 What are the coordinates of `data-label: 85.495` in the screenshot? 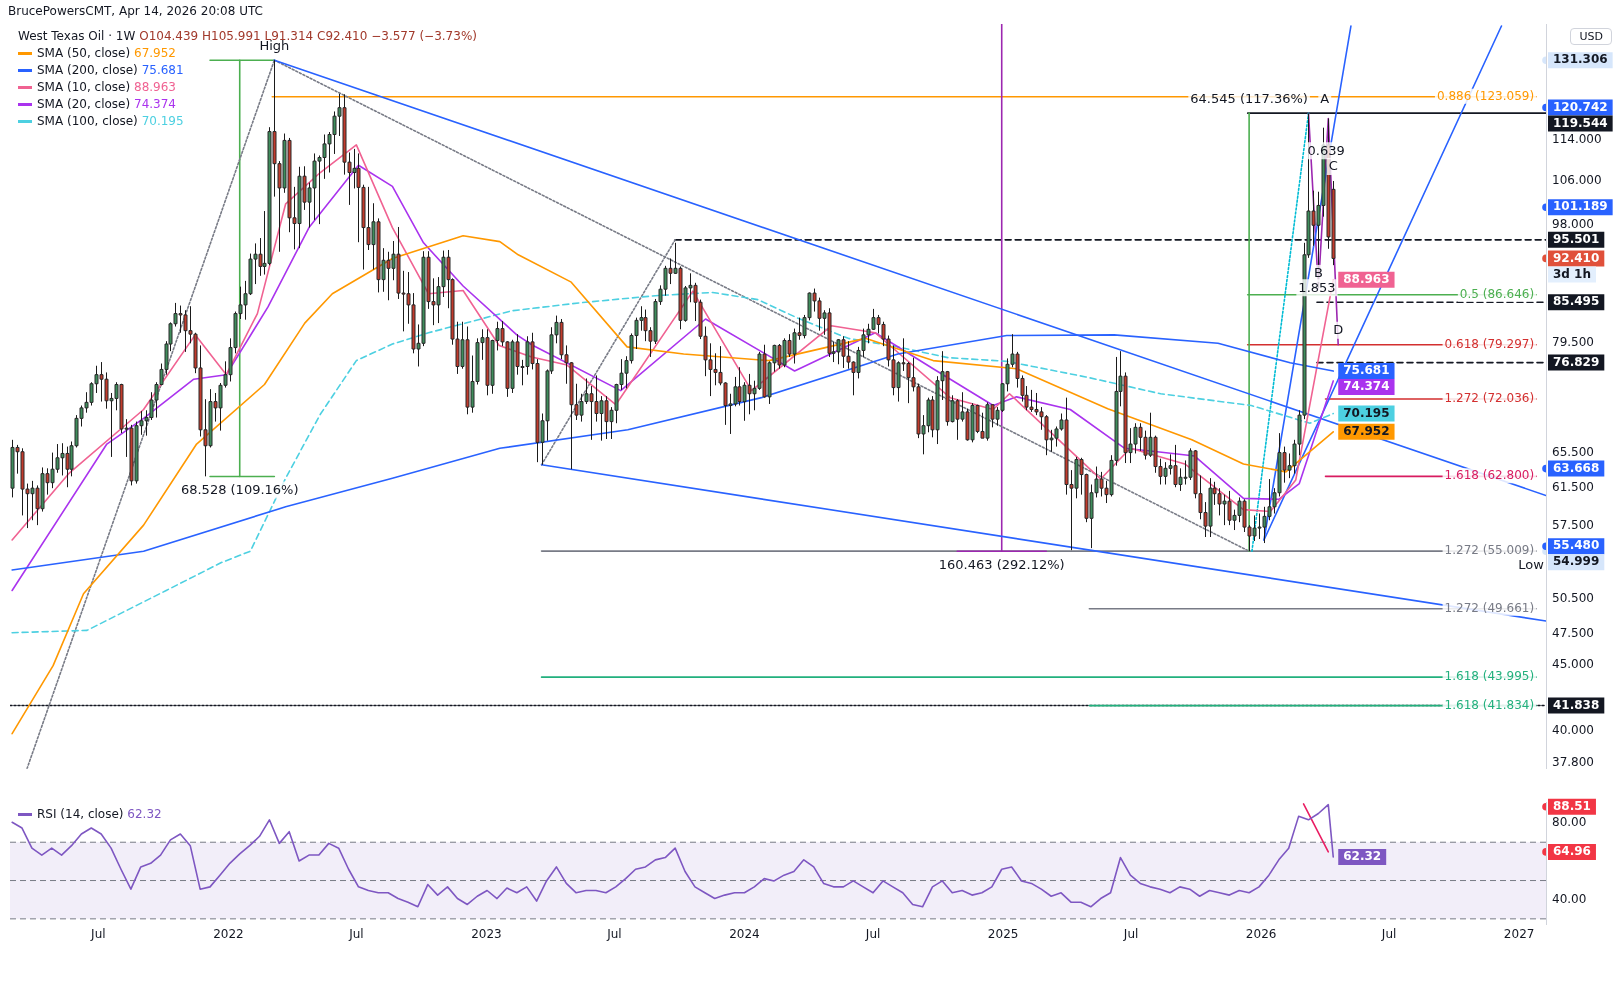 It's located at (1576, 301).